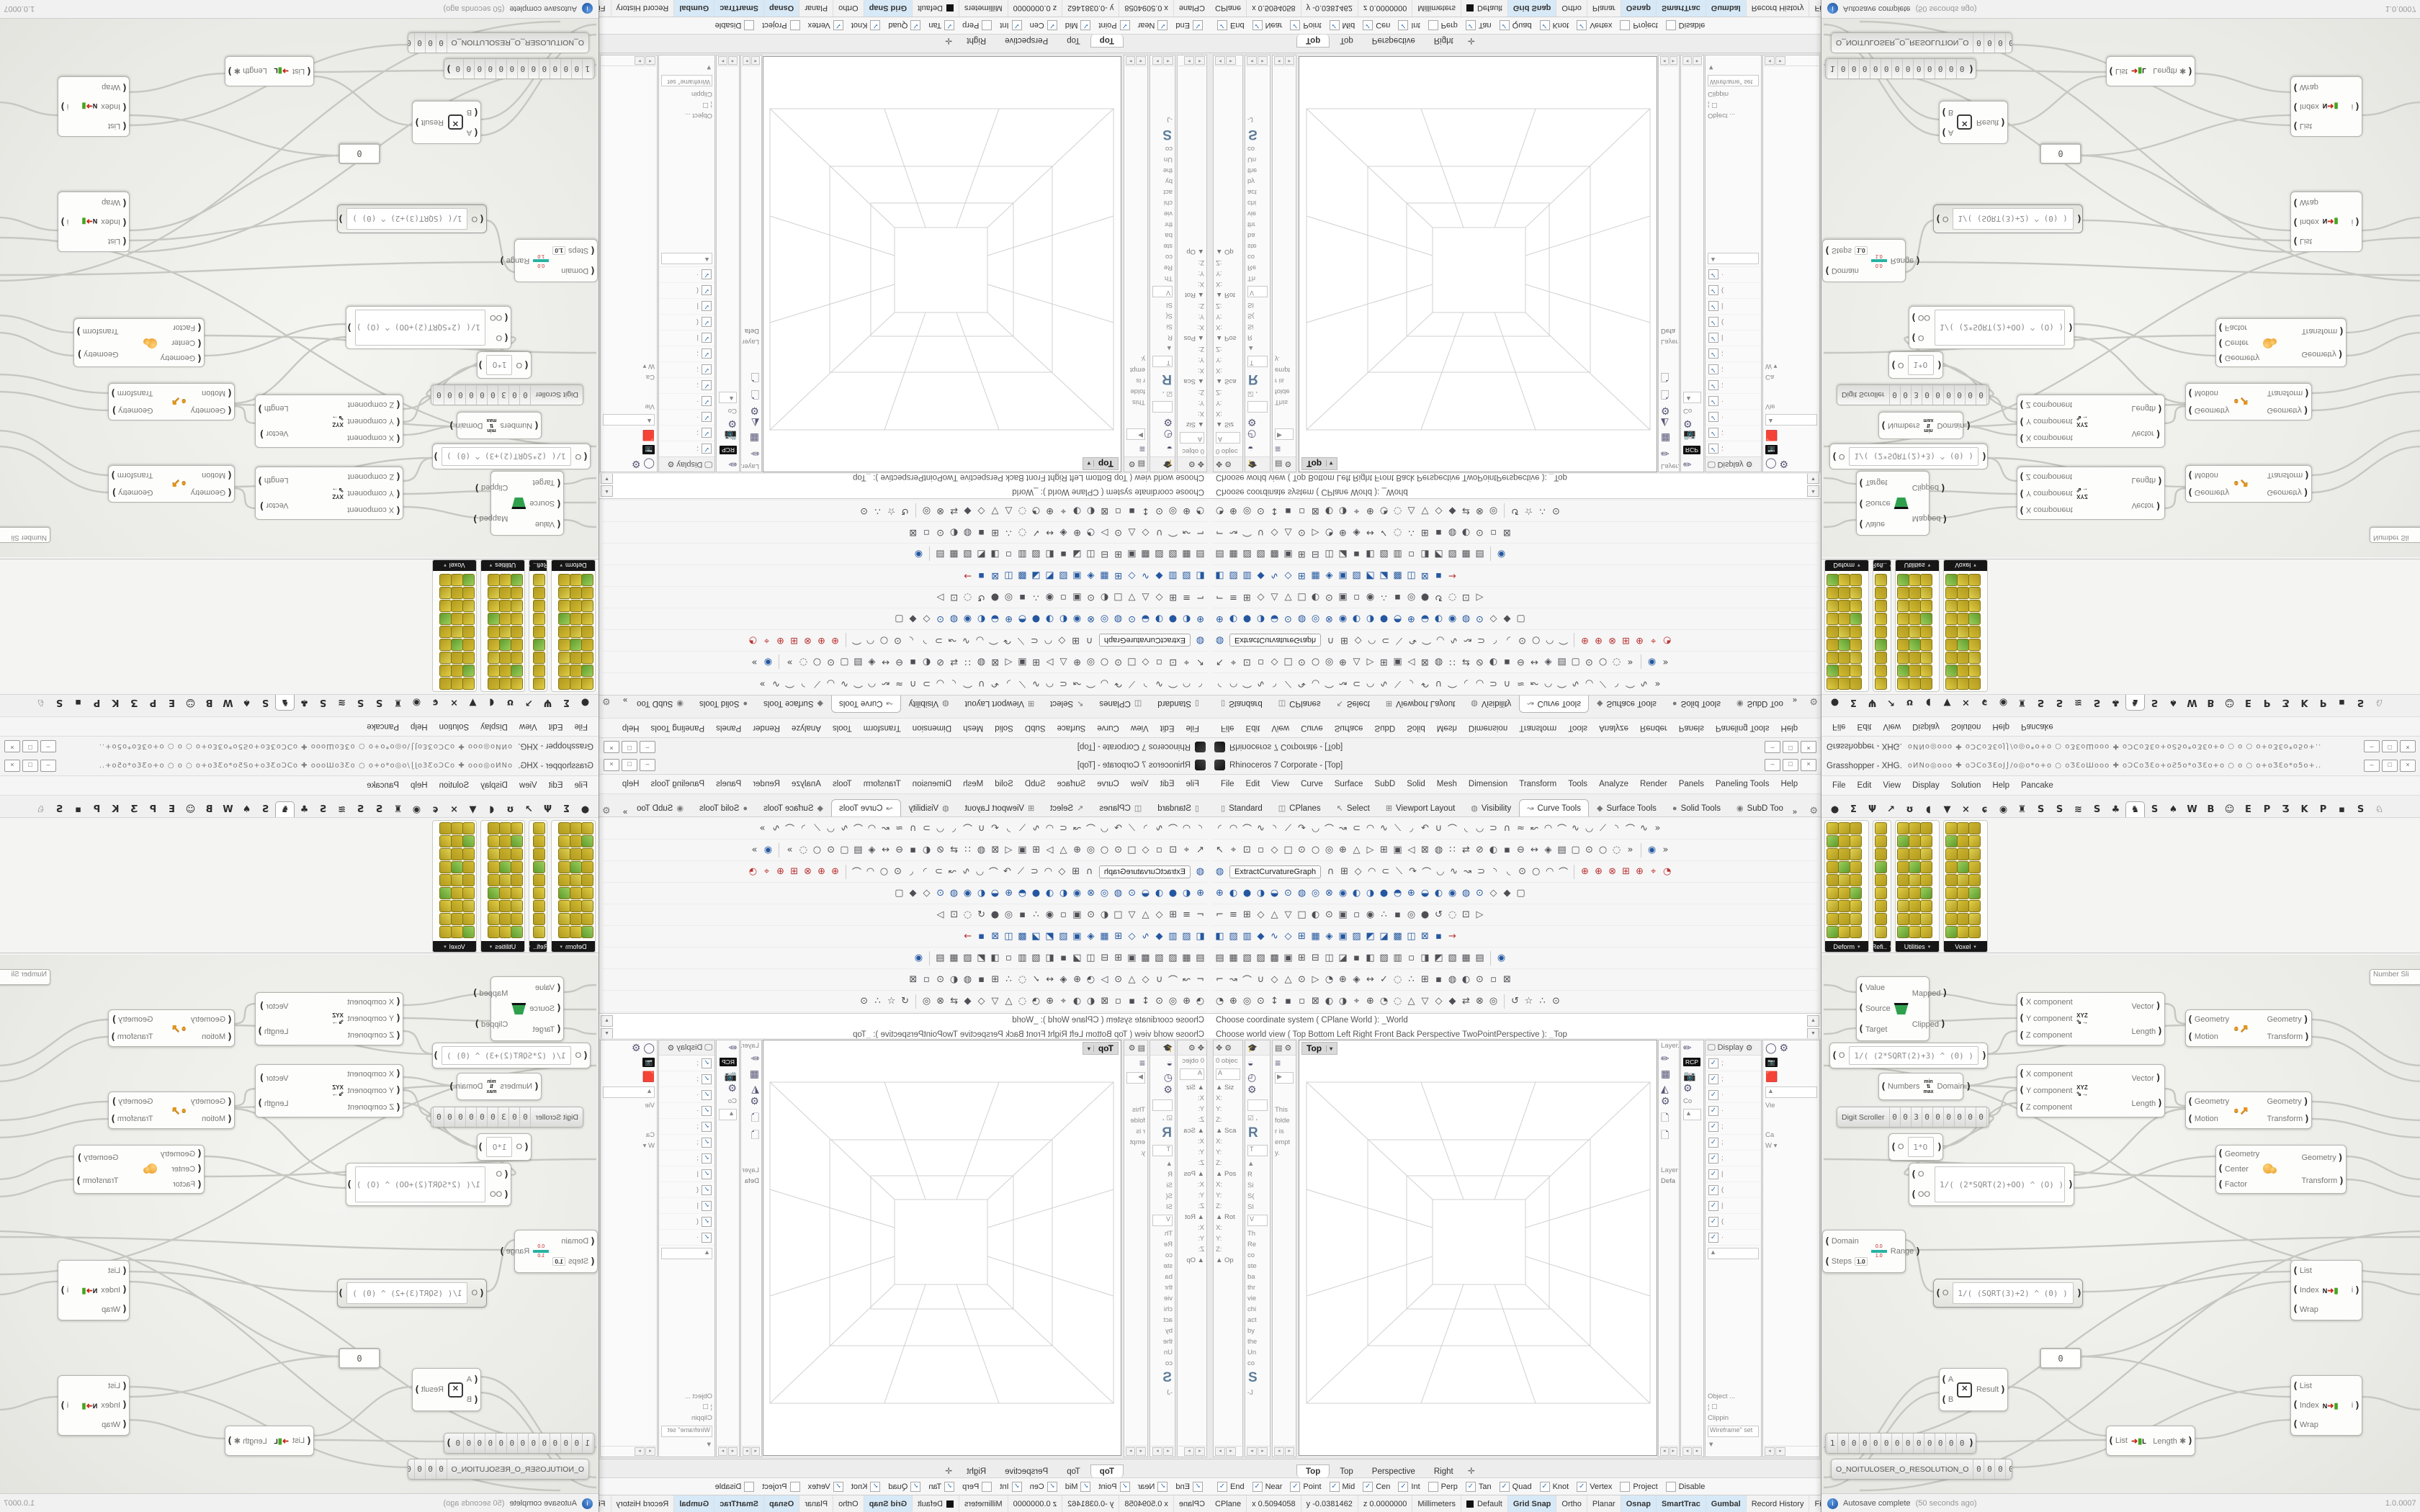 This screenshot has width=2420, height=1512. I want to click on tool-icon: ○, so click(1315, 662).